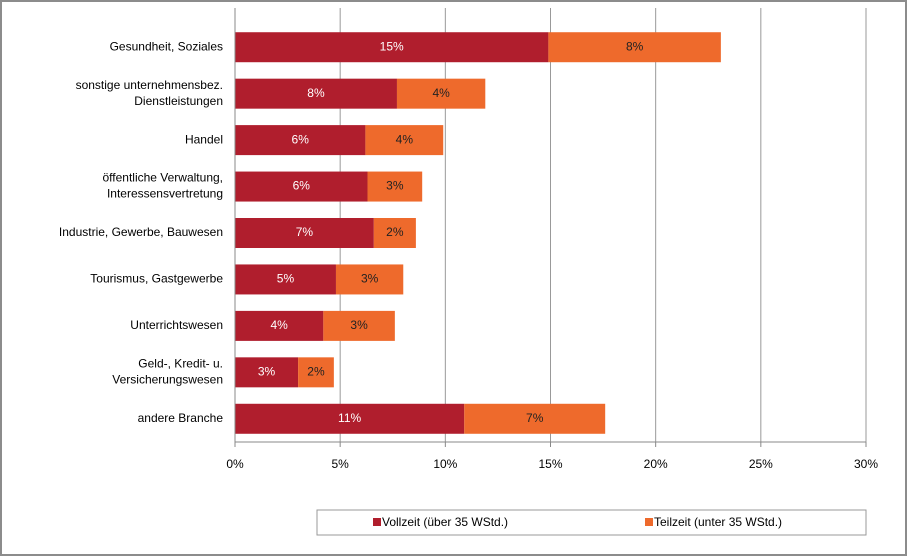  What do you see at coordinates (165, 194) in the screenshot?
I see `y-tick-label: Interessensvertretung` at bounding box center [165, 194].